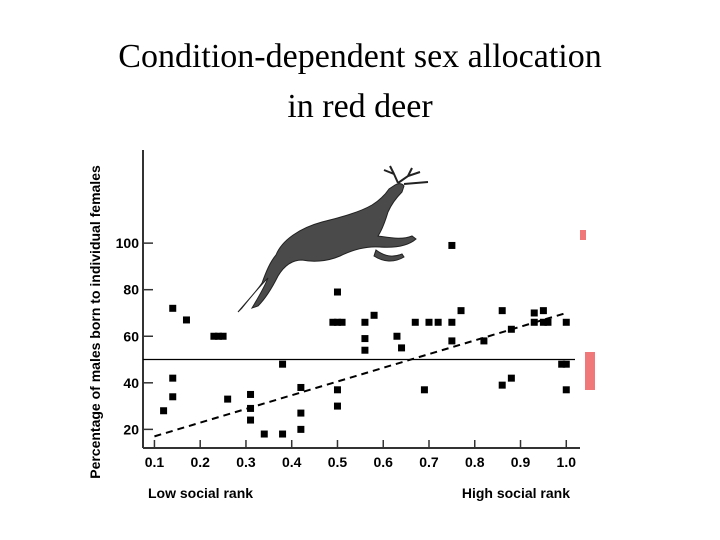 This screenshot has height=540, width=720. Describe the element at coordinates (590, 371) in the screenshot. I see `red-accent-mark-bottom` at that location.